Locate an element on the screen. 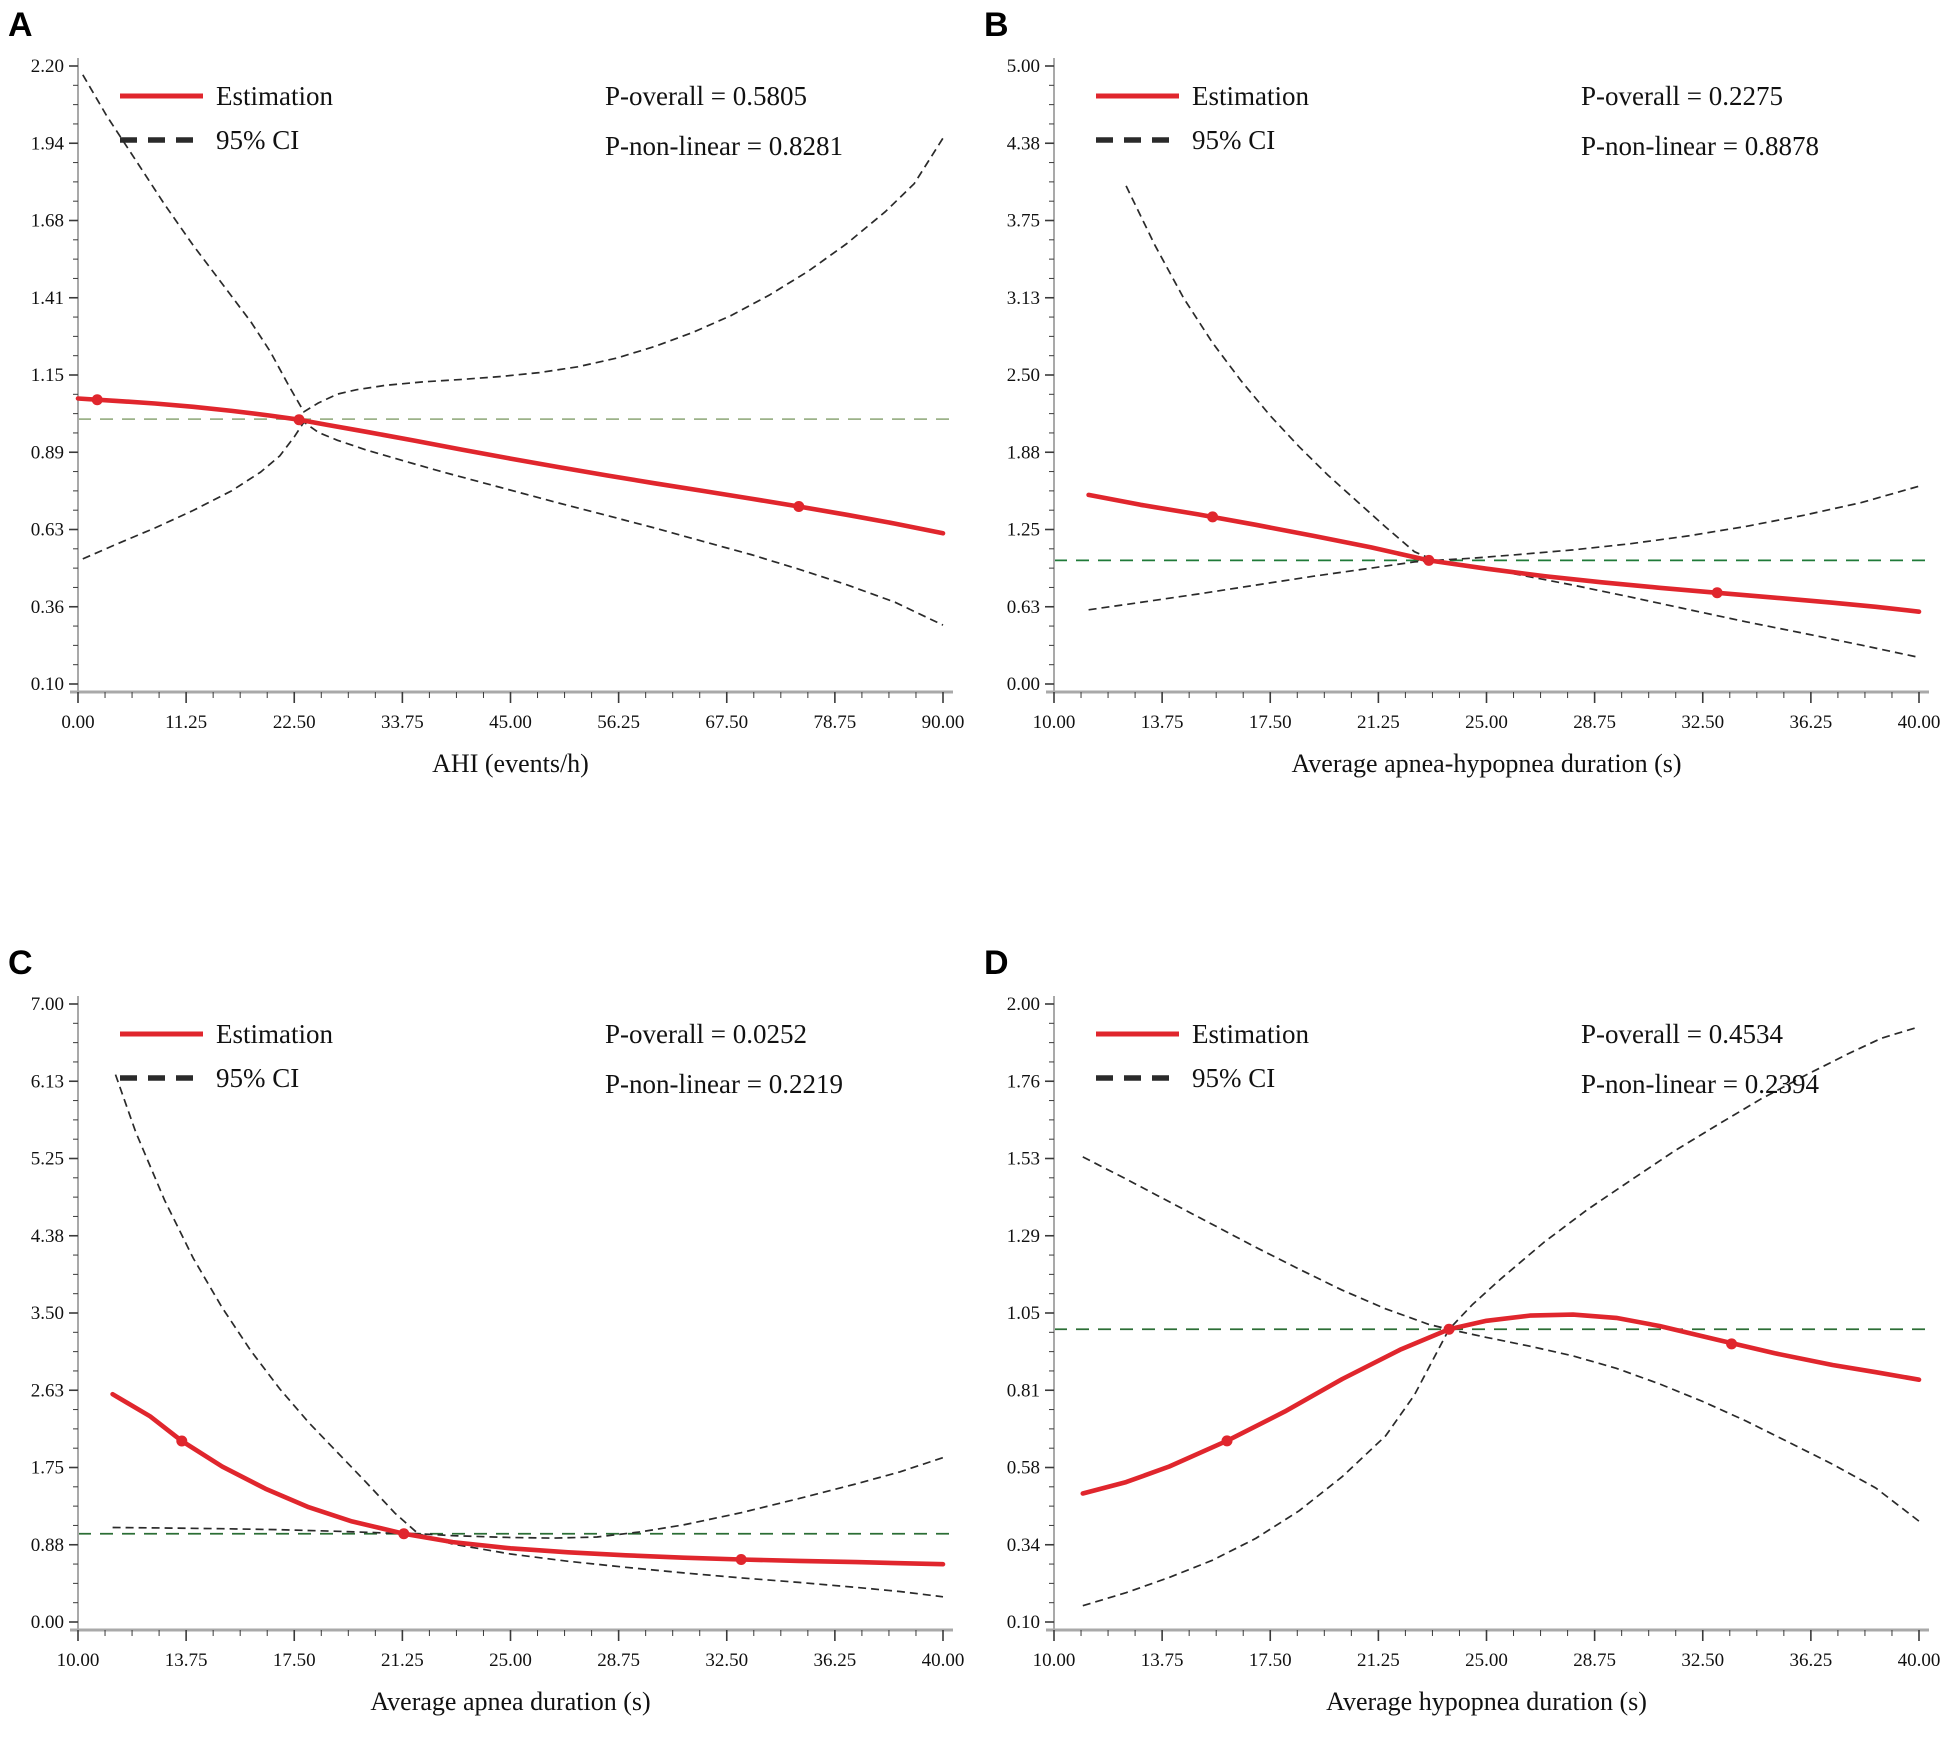 The height and width of the screenshot is (1738, 1951). x-tick-label: 45.00 is located at coordinates (510, 722).